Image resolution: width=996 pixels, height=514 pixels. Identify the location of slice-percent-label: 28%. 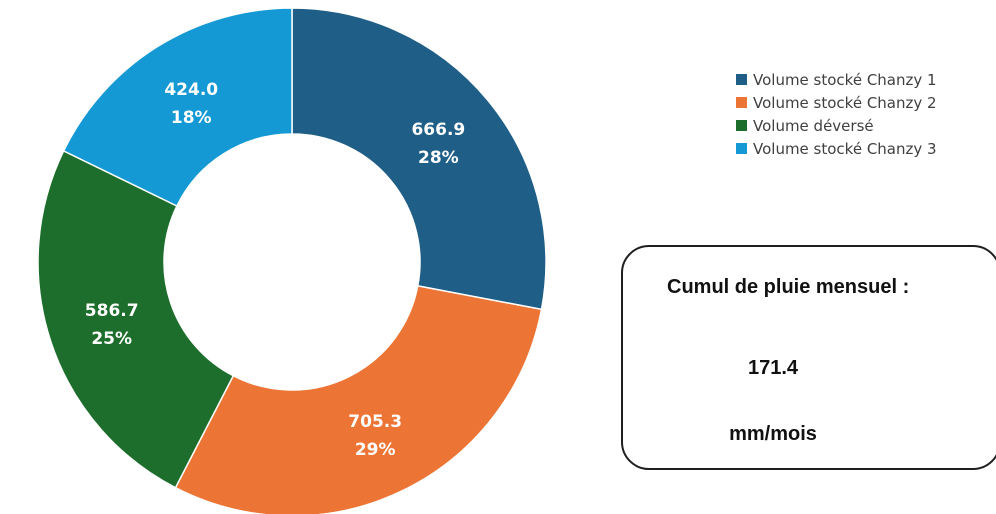
(438, 158).